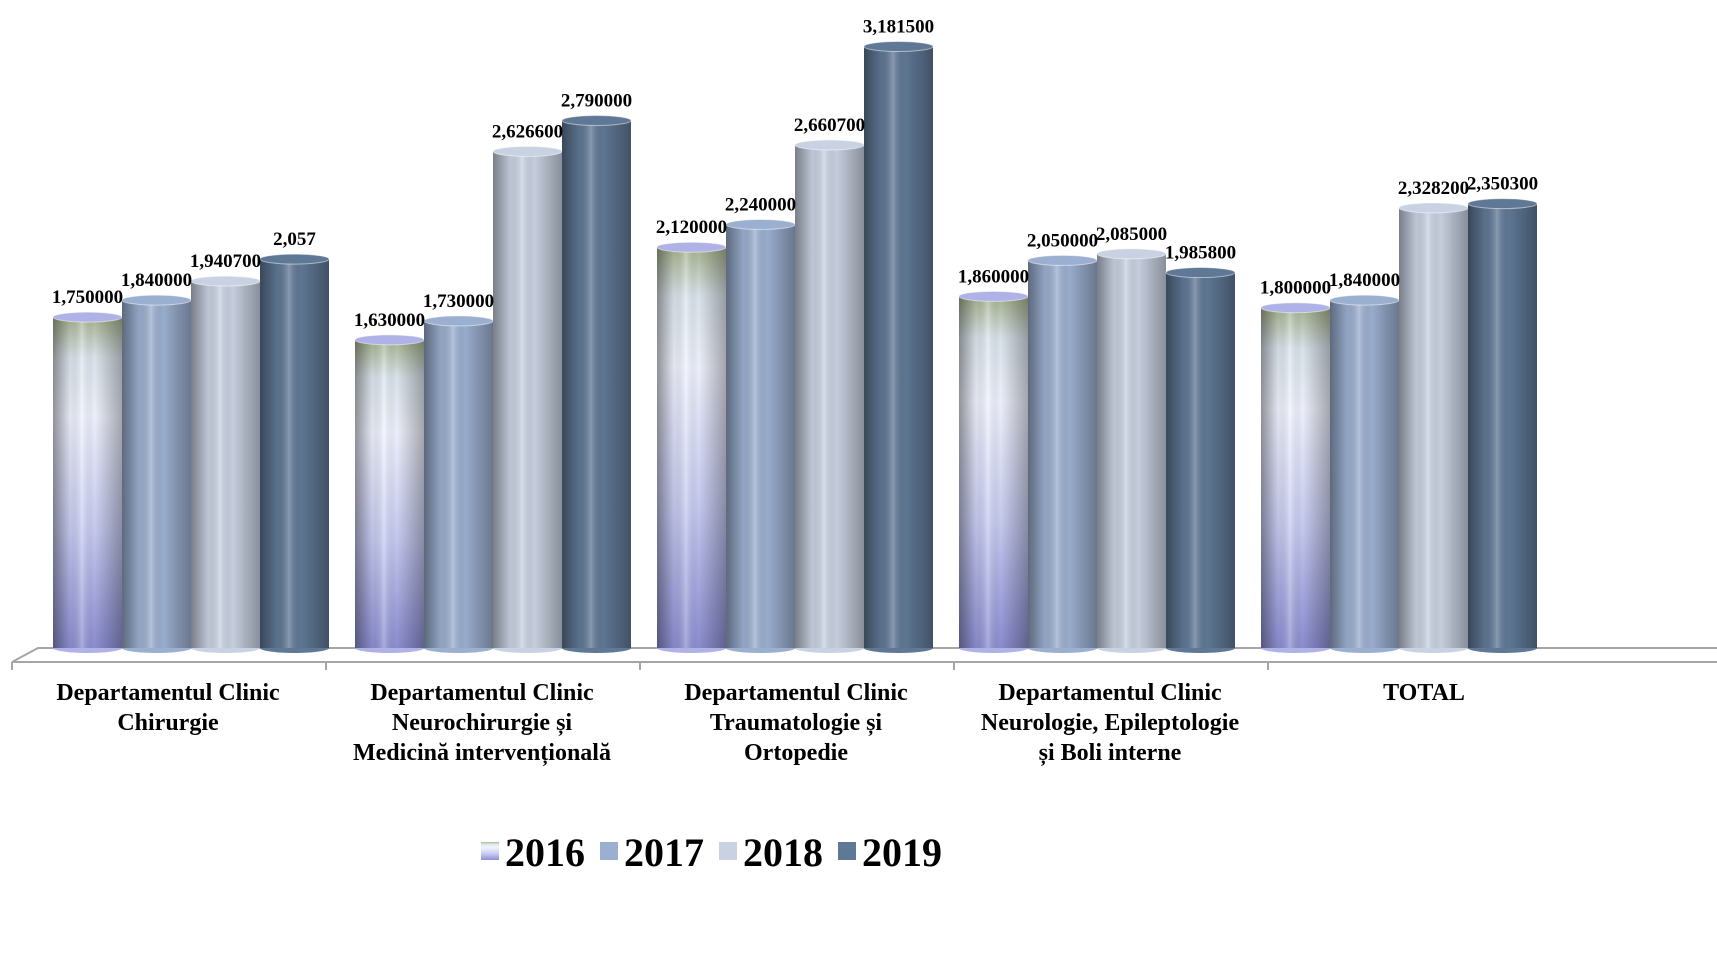  I want to click on value-label-2017-cat5: 1,840000, so click(1364, 280).